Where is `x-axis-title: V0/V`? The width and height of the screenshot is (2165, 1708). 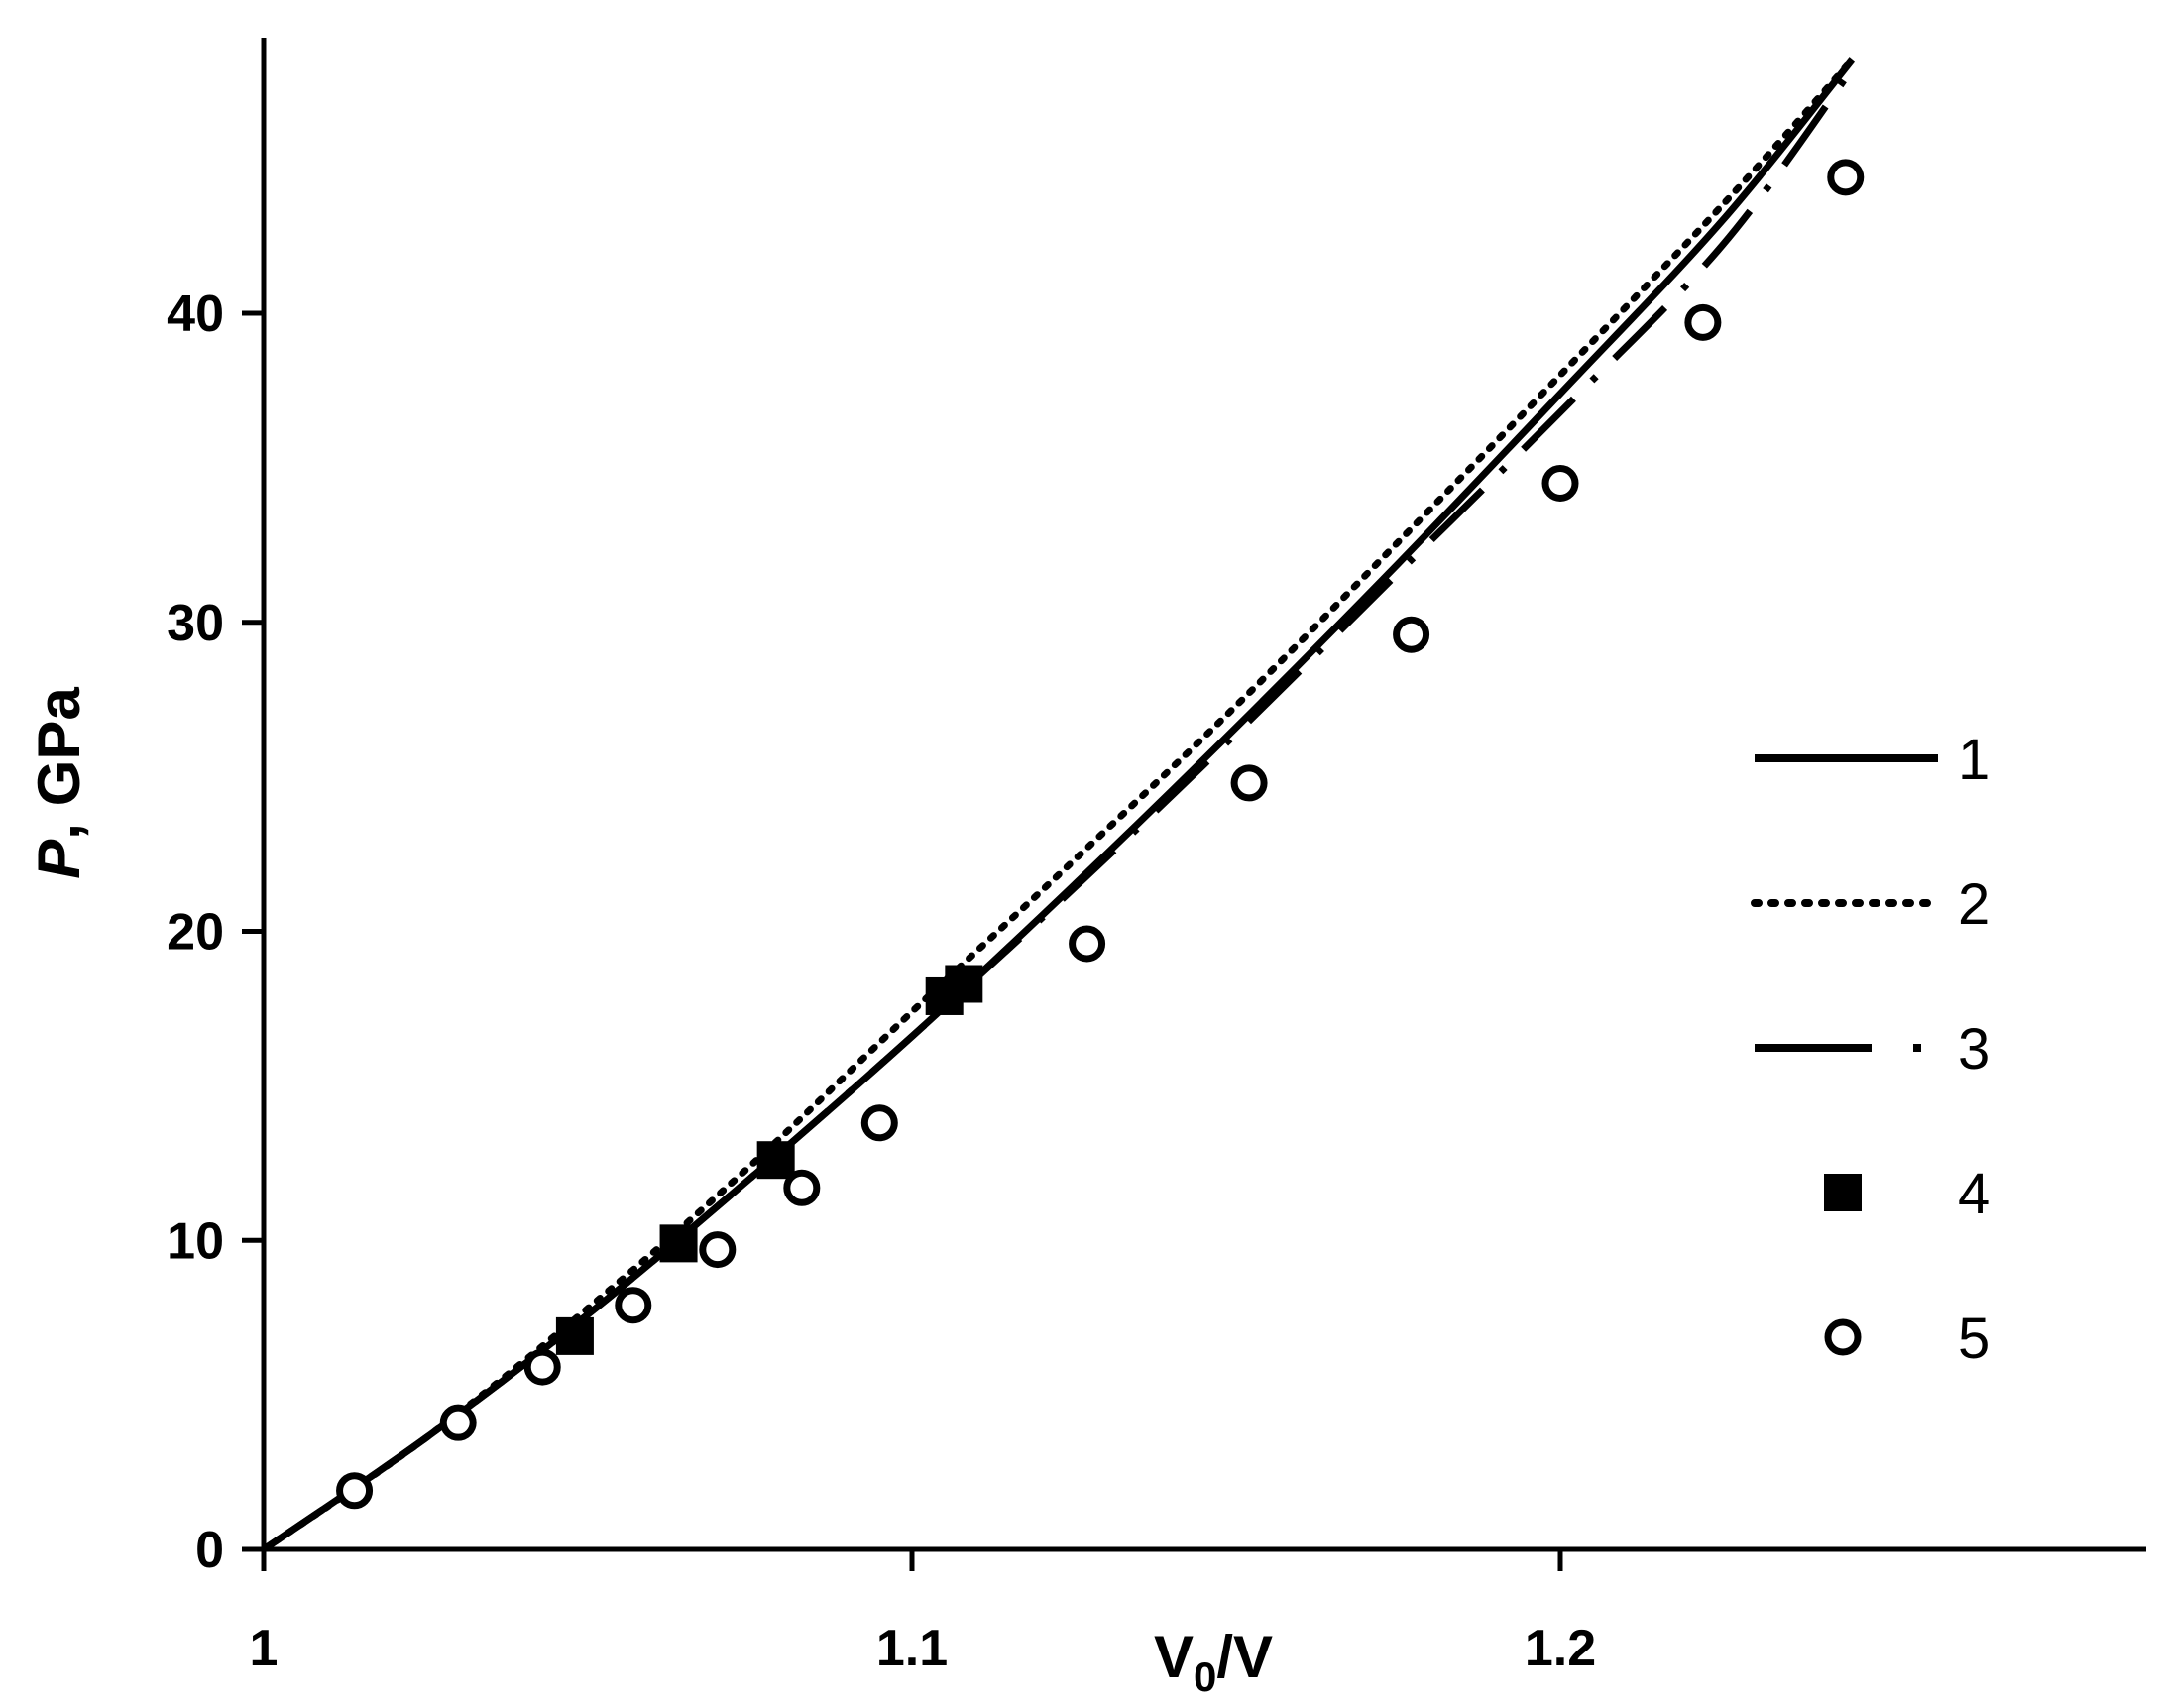
x-axis-title: V0/V is located at coordinates (1213, 1662).